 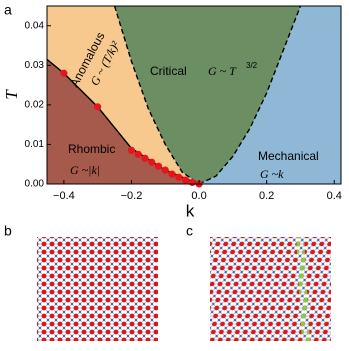 What do you see at coordinates (8, 10) in the screenshot?
I see `panel-label: a` at bounding box center [8, 10].